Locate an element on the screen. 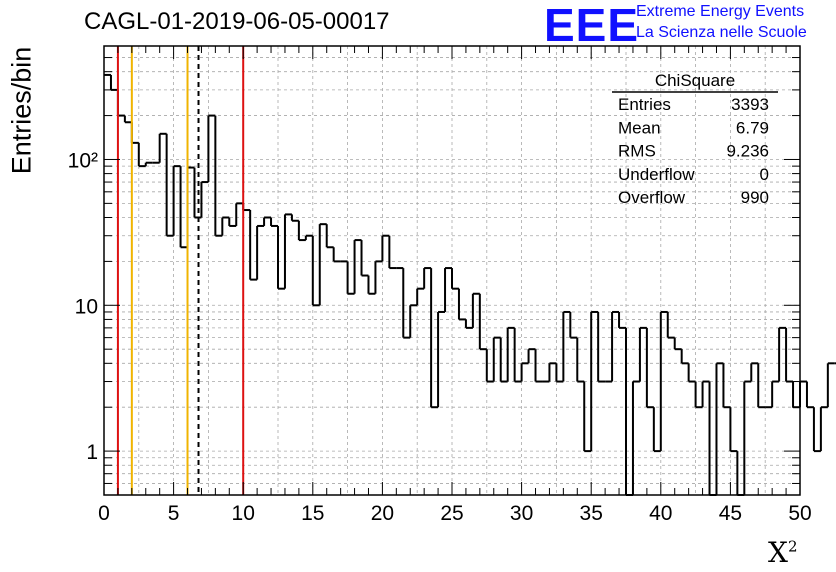 The height and width of the screenshot is (572, 836). x-tick-label: 20 is located at coordinates (382, 513).